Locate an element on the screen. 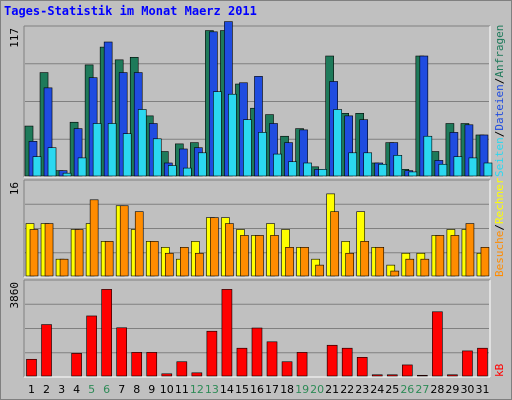 The height and width of the screenshot is (400, 512). legend: Besuche/Rechner is located at coordinates (499, 227).